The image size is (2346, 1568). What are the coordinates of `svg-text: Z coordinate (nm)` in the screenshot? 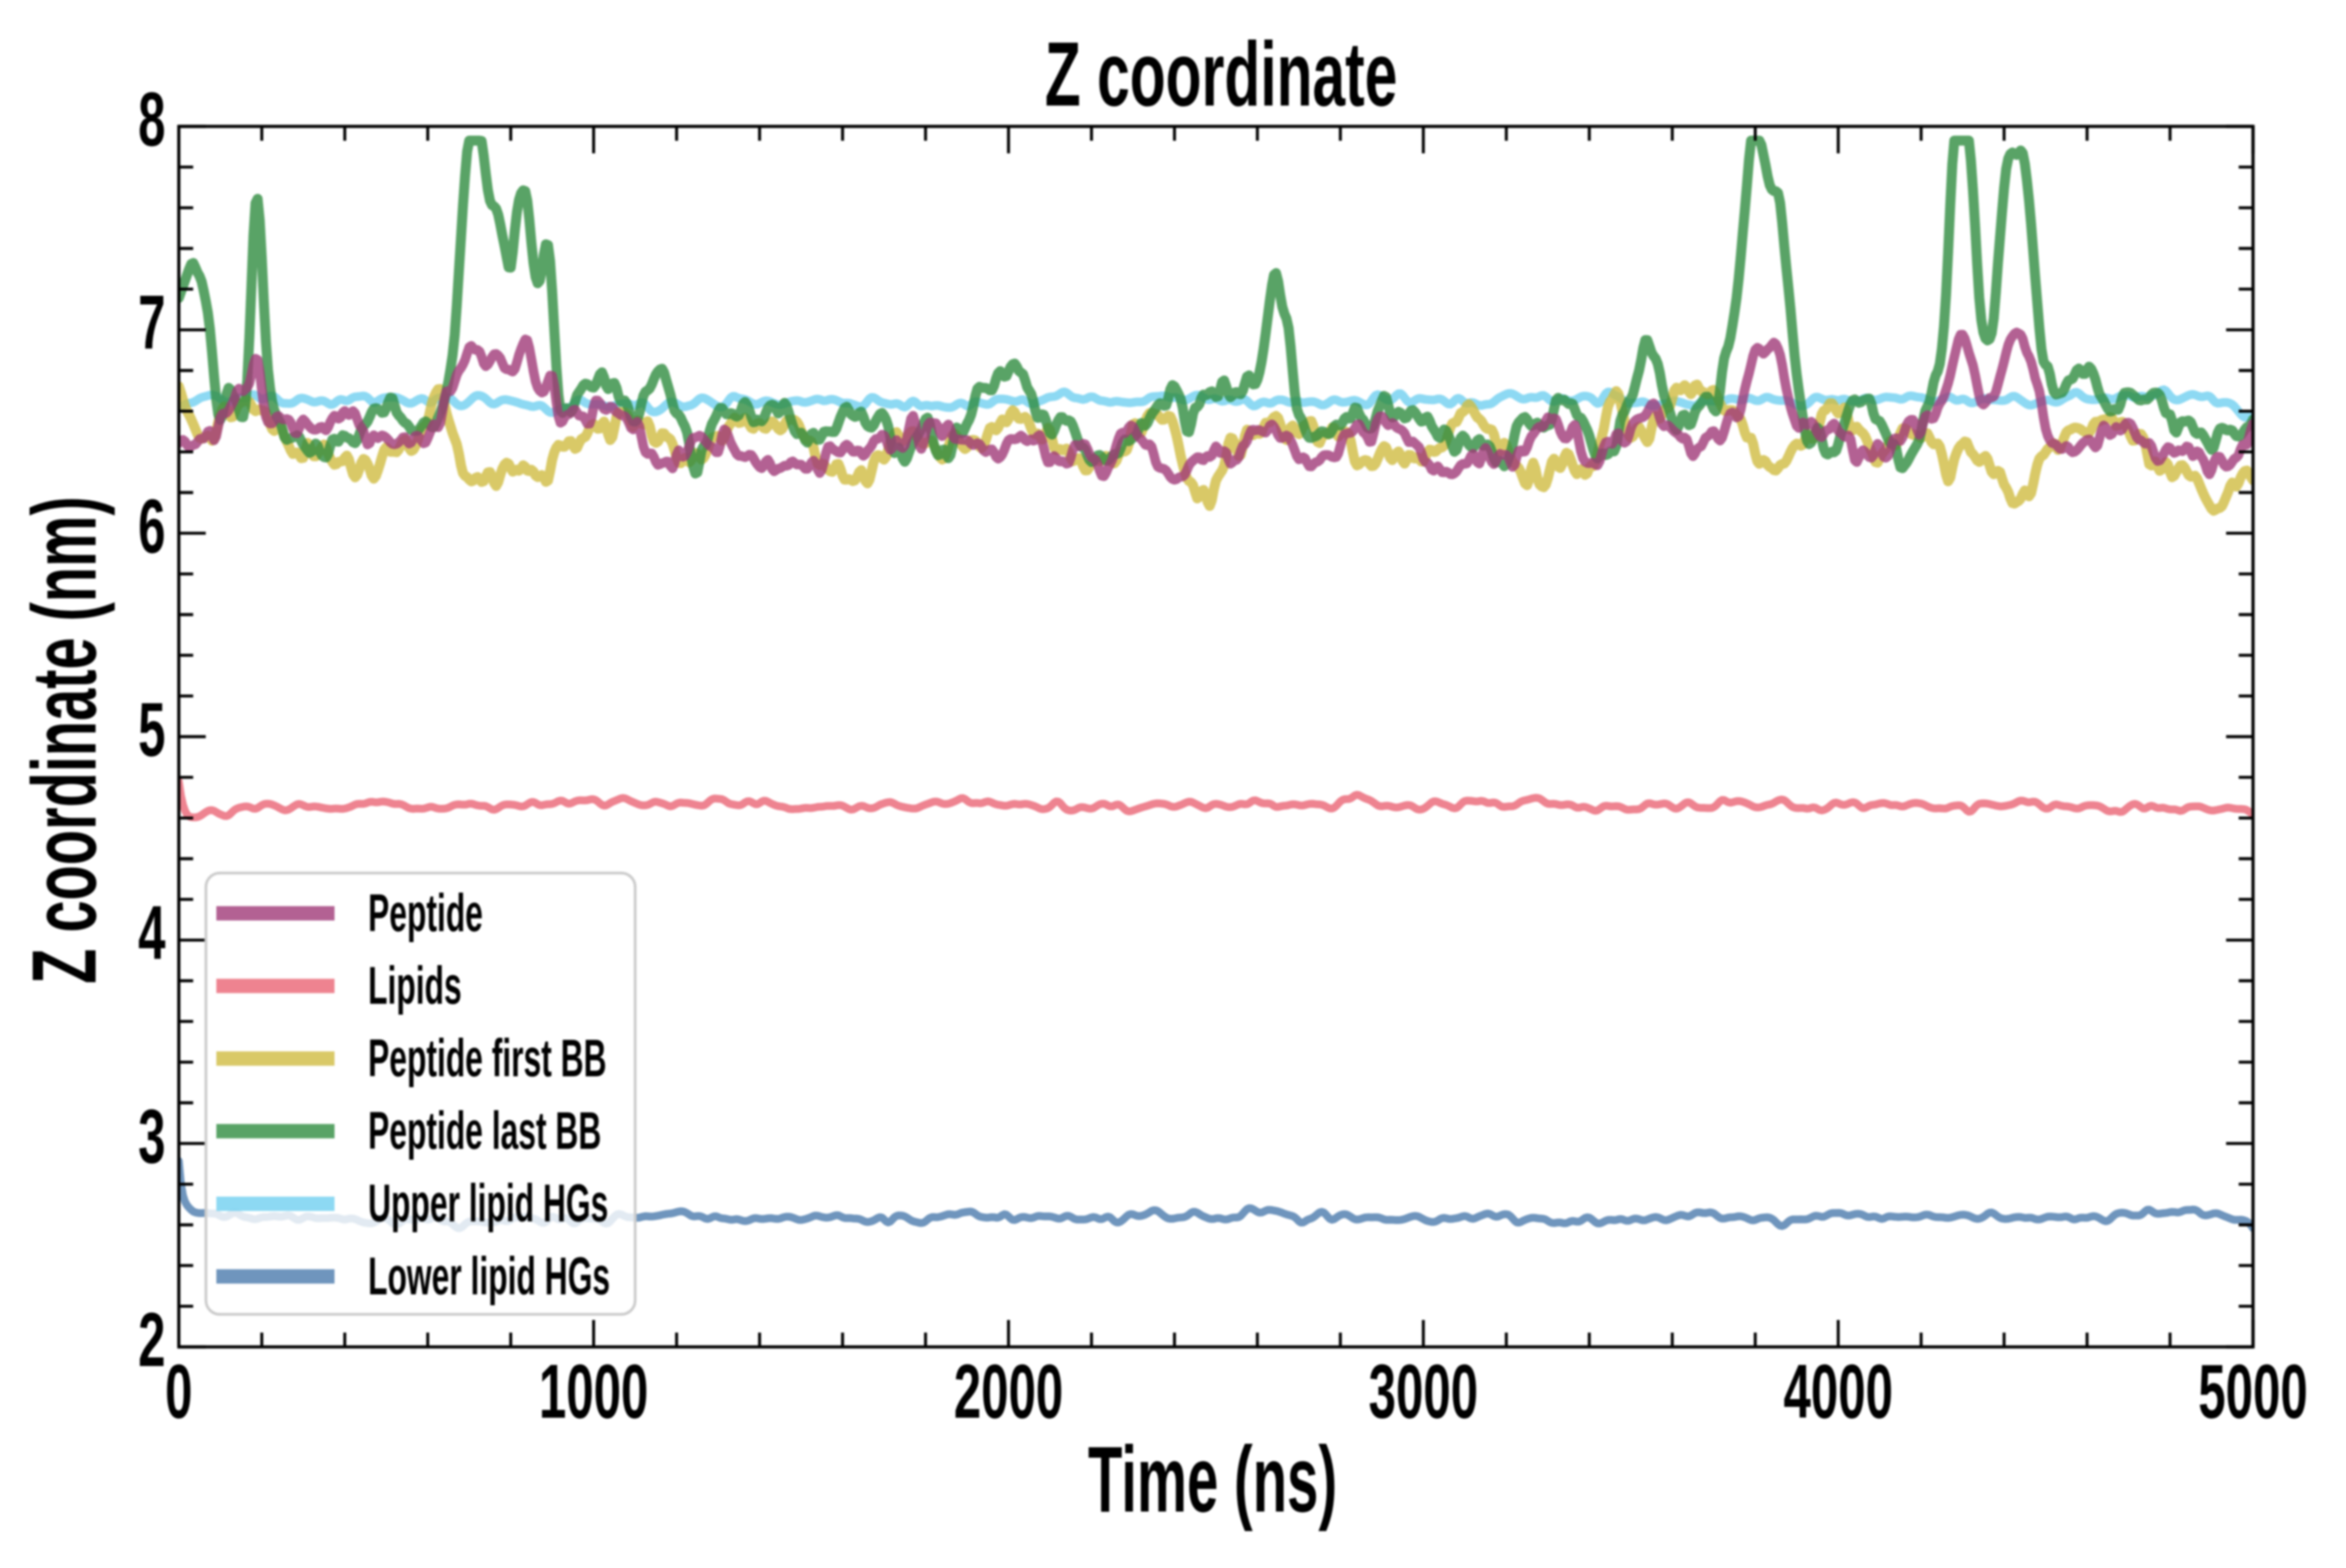 It's located at (63, 739).